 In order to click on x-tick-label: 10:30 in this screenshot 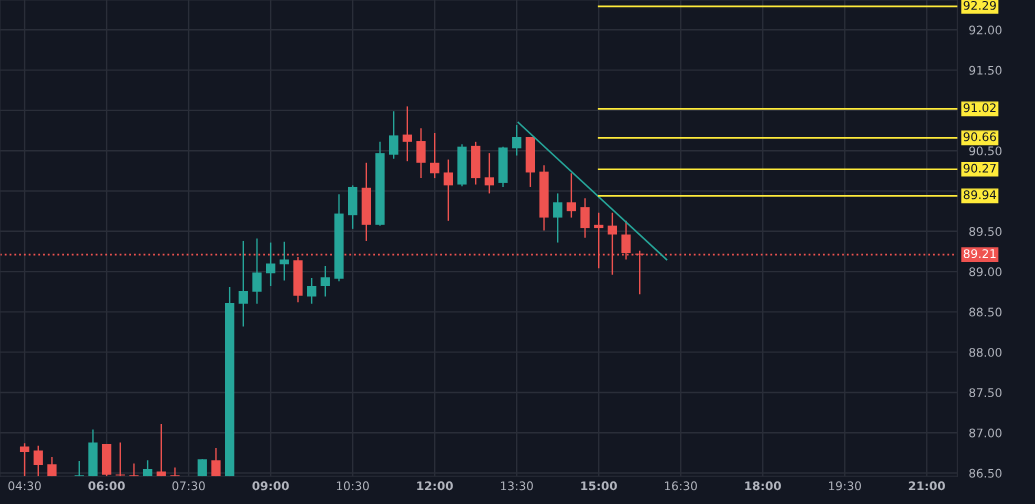, I will do `click(352, 486)`.